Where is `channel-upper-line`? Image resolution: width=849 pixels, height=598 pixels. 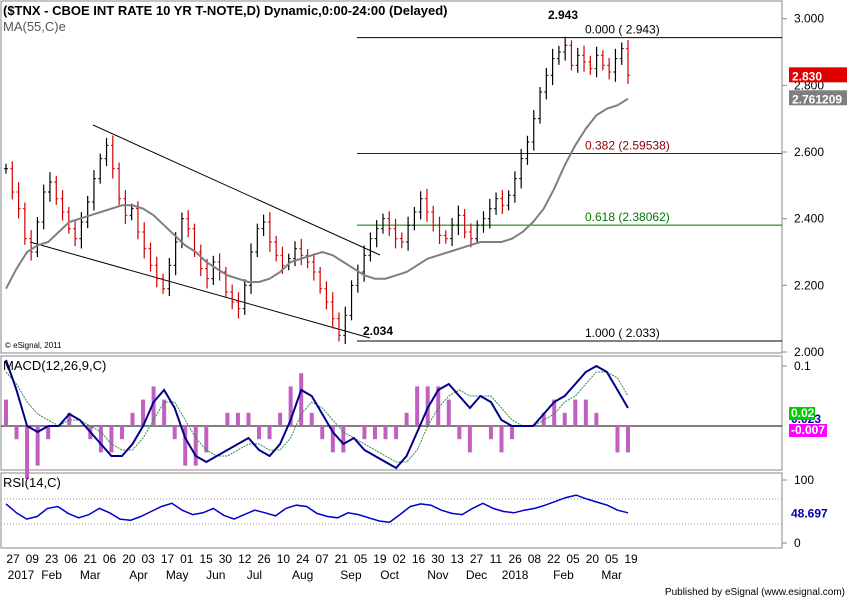
channel-upper-line is located at coordinates (236, 190).